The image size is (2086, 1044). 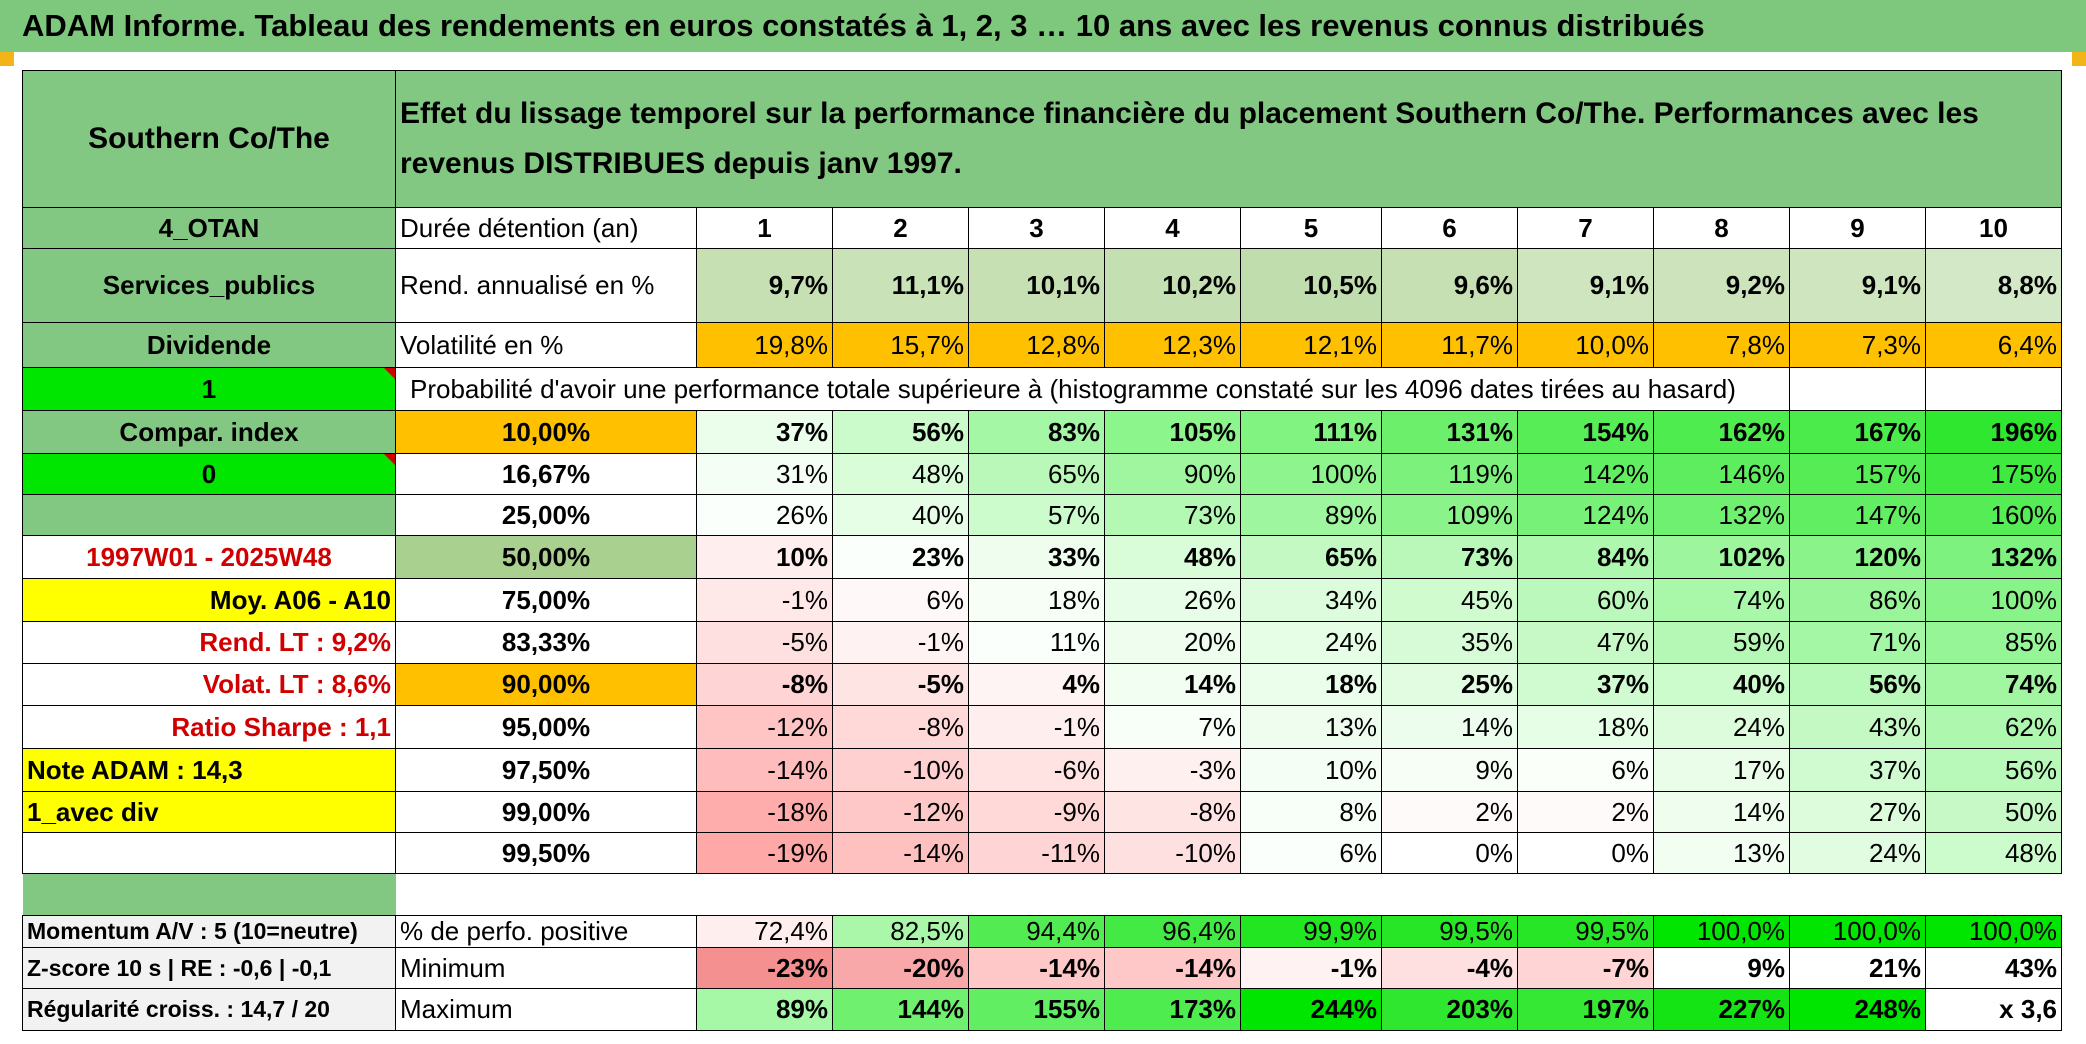 I want to click on category-label: 4_OTAN, so click(x=209, y=228).